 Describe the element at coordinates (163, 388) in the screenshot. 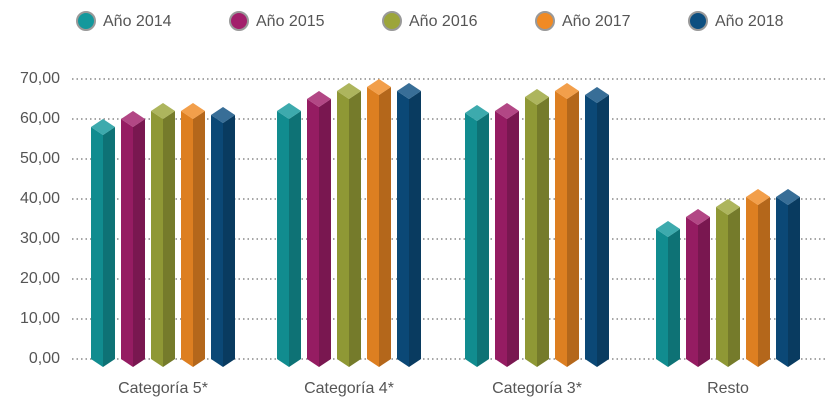

I see `x-tick-label: Categoría 5*` at that location.